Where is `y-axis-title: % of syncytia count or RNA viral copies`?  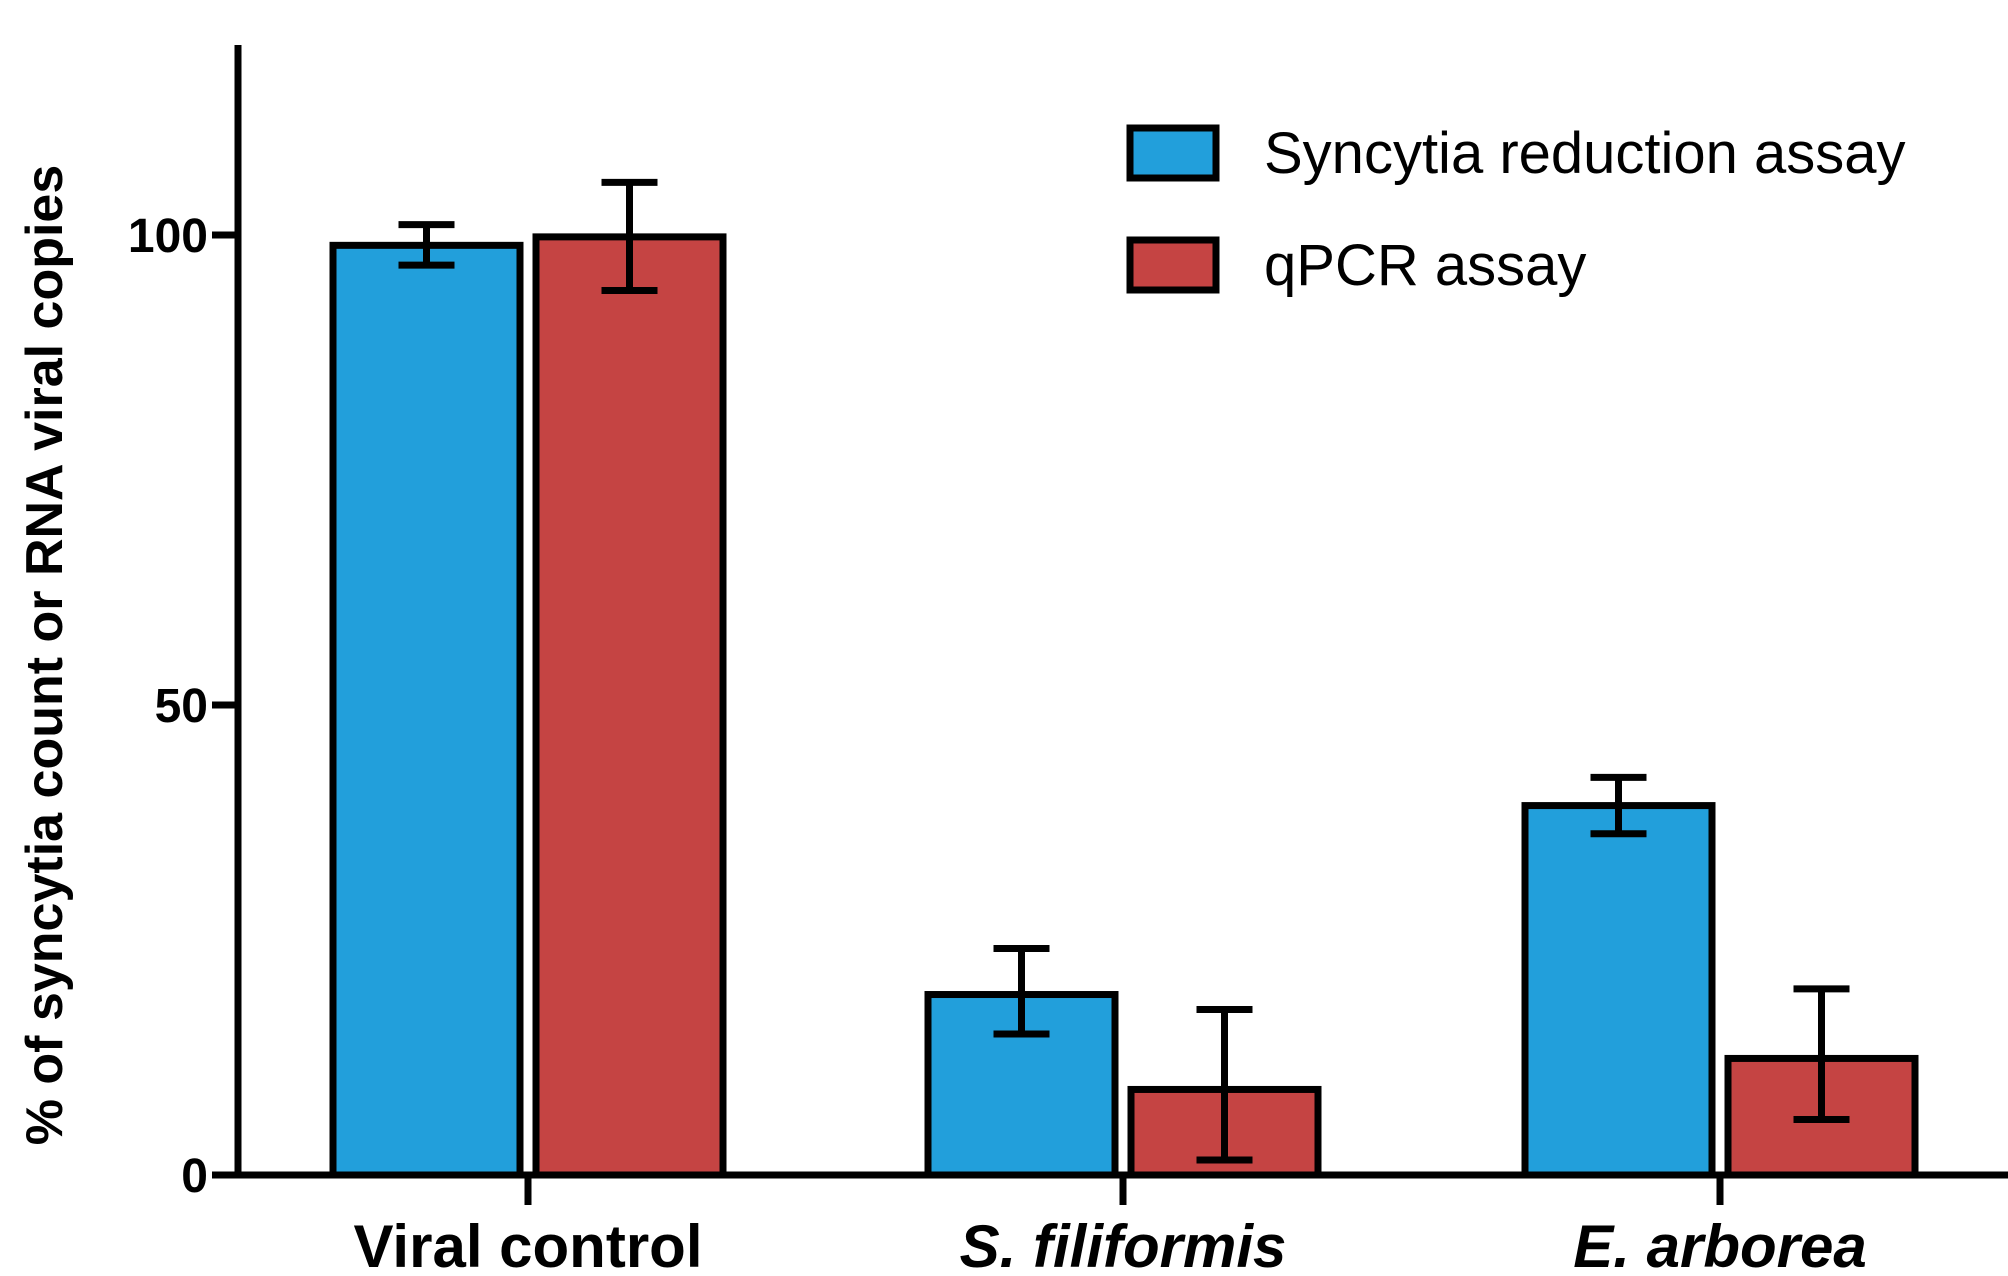
y-axis-title: % of syncytia count or RNA viral copies is located at coordinates (45, 655).